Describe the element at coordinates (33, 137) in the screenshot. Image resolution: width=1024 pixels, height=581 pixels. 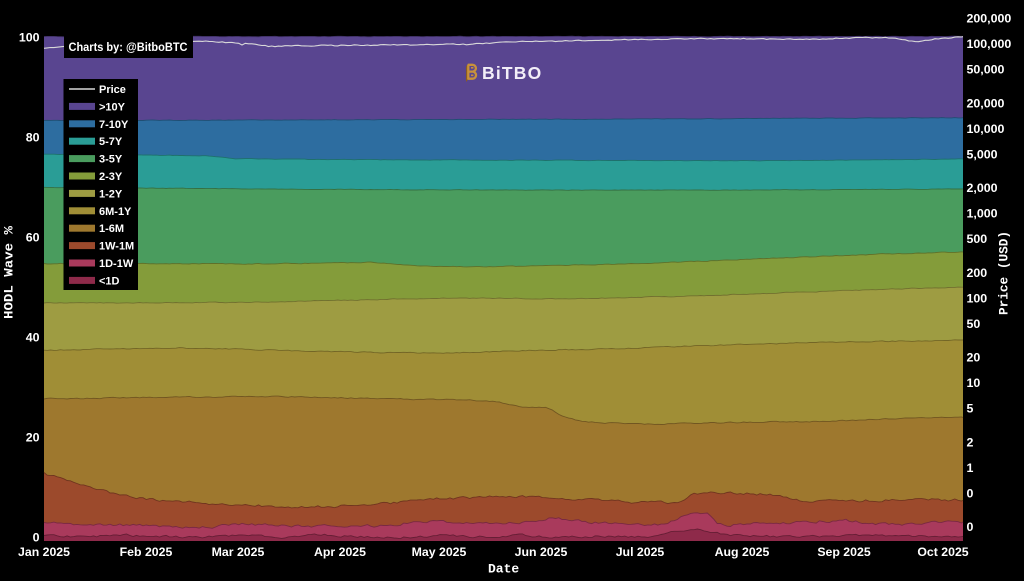
I see `svg-text: 80` at that location.